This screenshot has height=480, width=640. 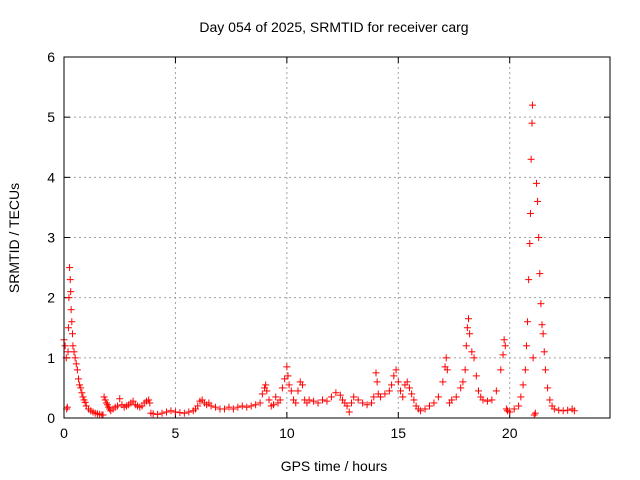 I want to click on x-axis-label: GPS time / hours, so click(x=334, y=466).